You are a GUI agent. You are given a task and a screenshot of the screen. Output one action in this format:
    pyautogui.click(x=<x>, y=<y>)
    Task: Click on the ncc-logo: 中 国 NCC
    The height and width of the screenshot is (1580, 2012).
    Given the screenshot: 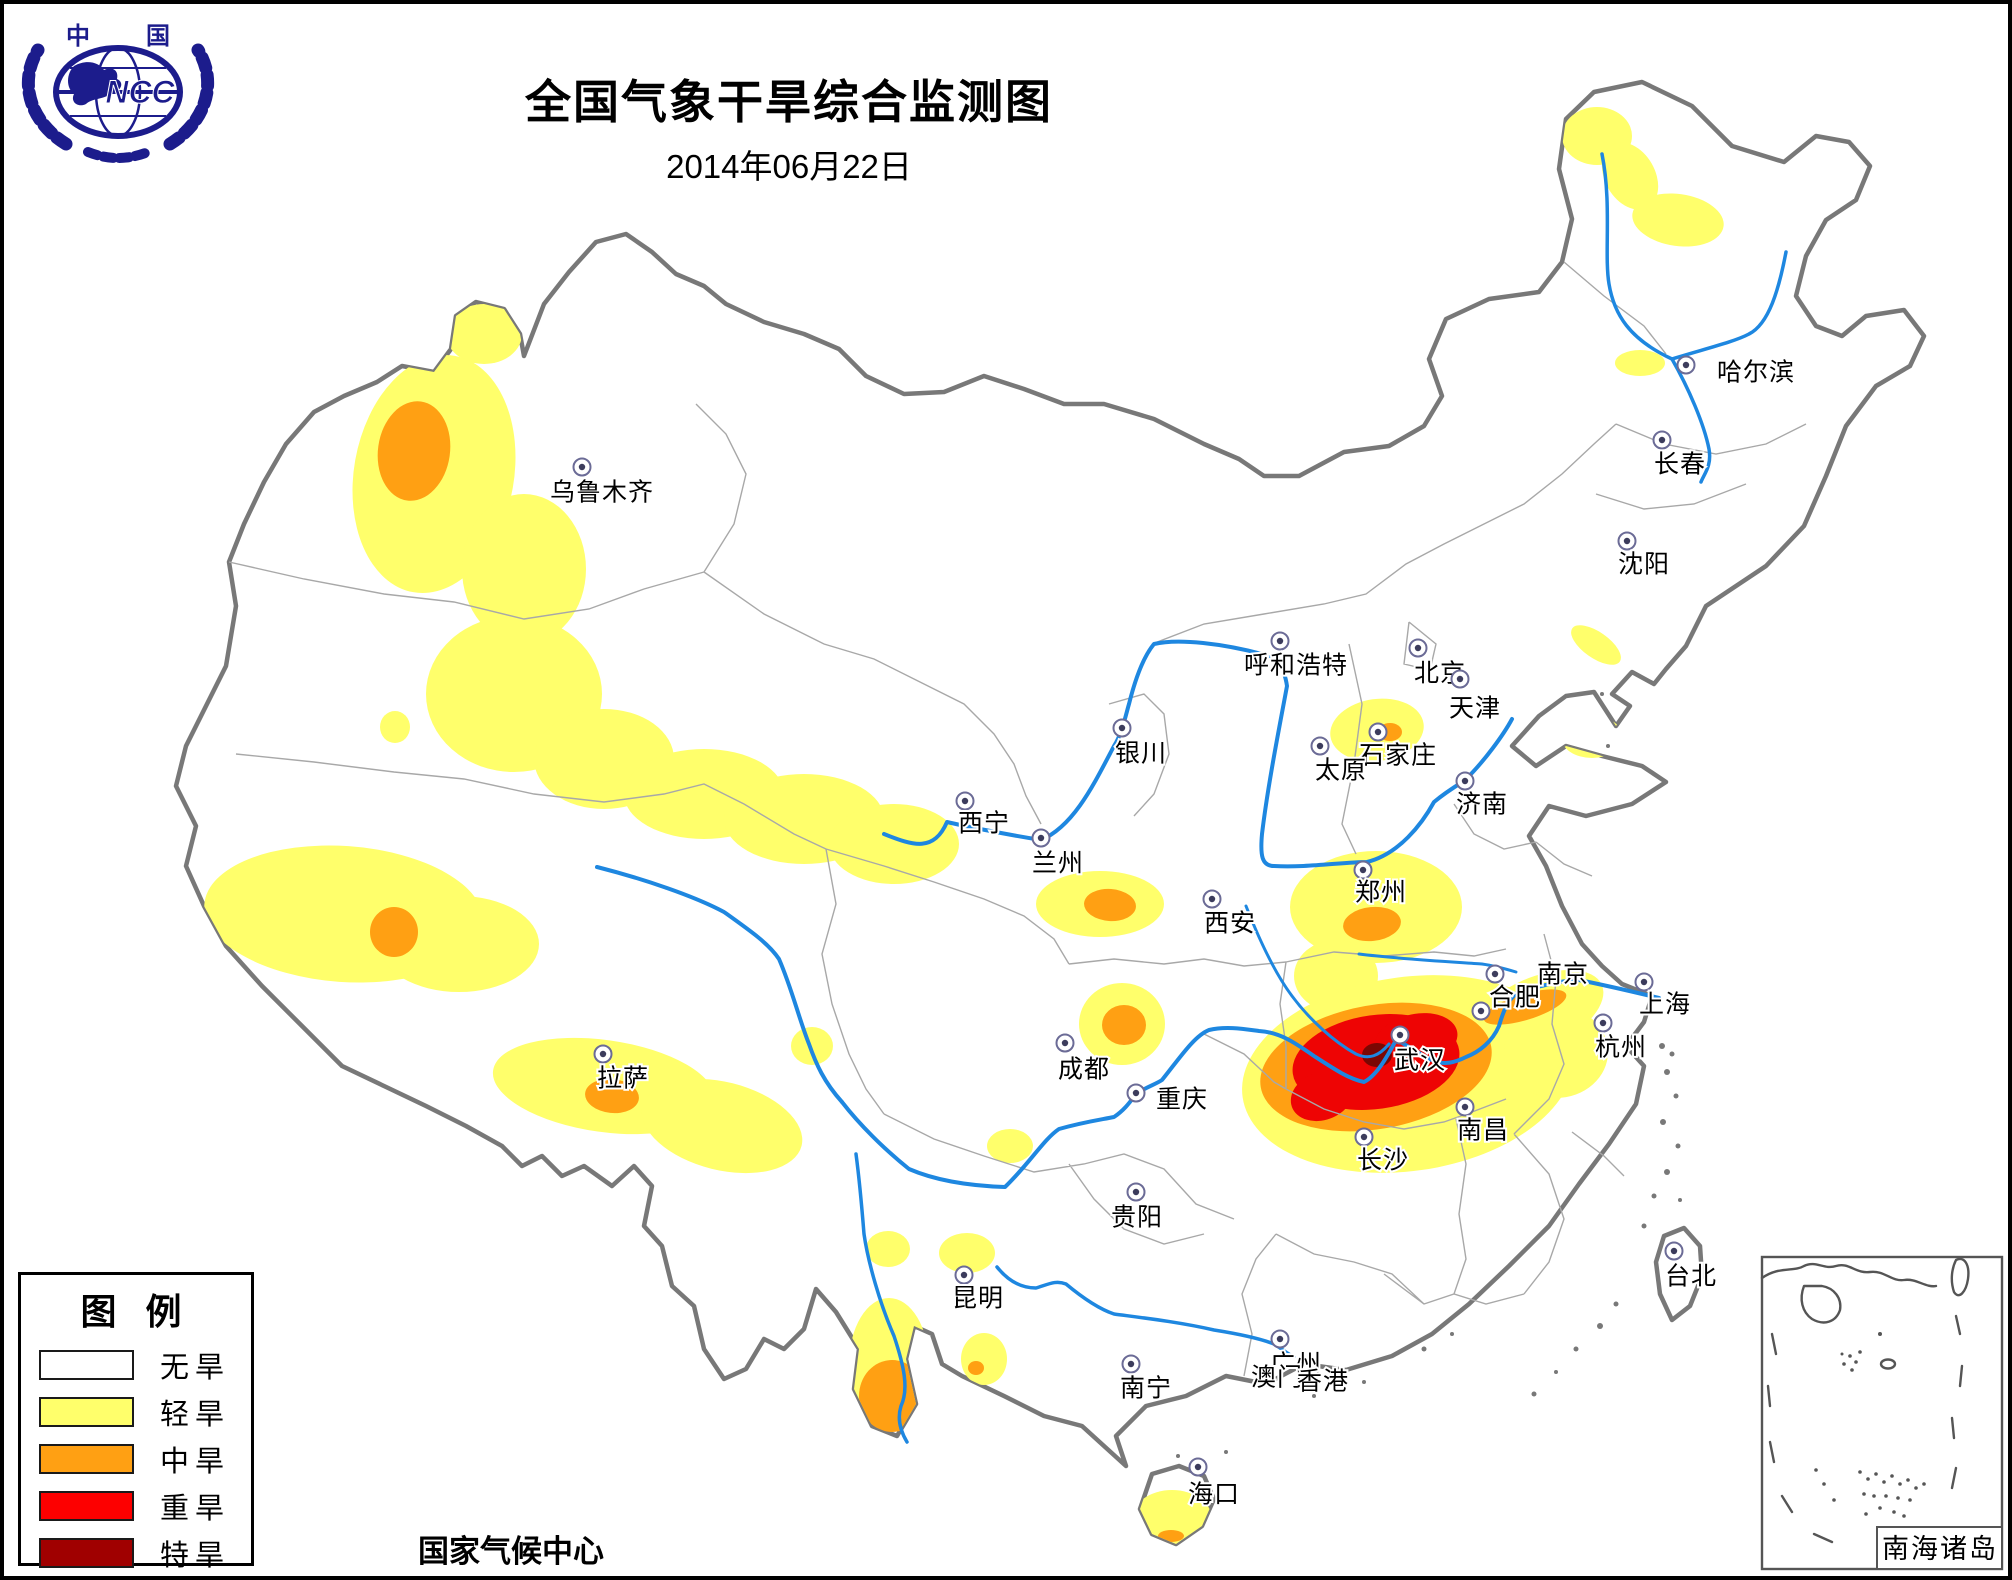 What is the action you would take?
    pyautogui.click(x=118, y=93)
    